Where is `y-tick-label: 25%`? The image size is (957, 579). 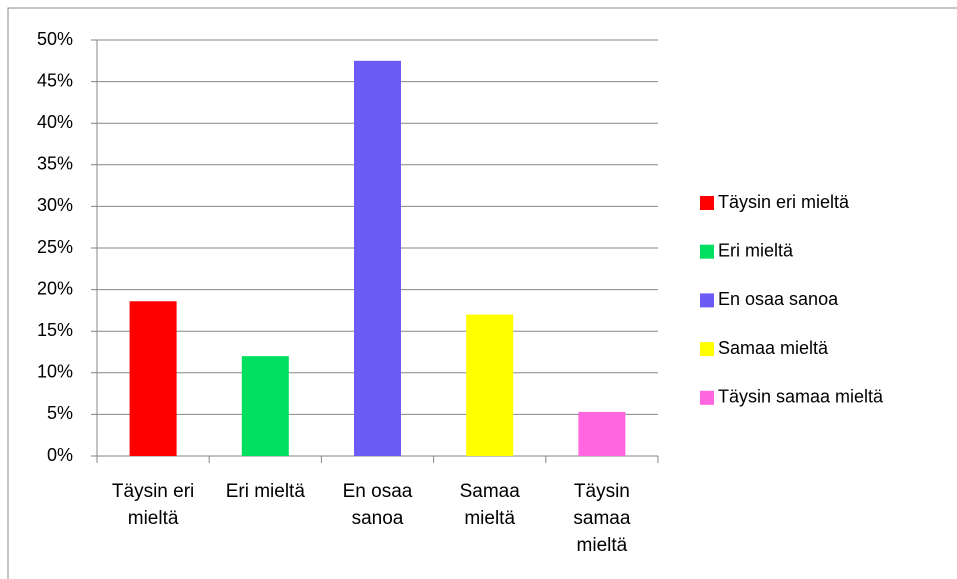 y-tick-label: 25% is located at coordinates (55, 247).